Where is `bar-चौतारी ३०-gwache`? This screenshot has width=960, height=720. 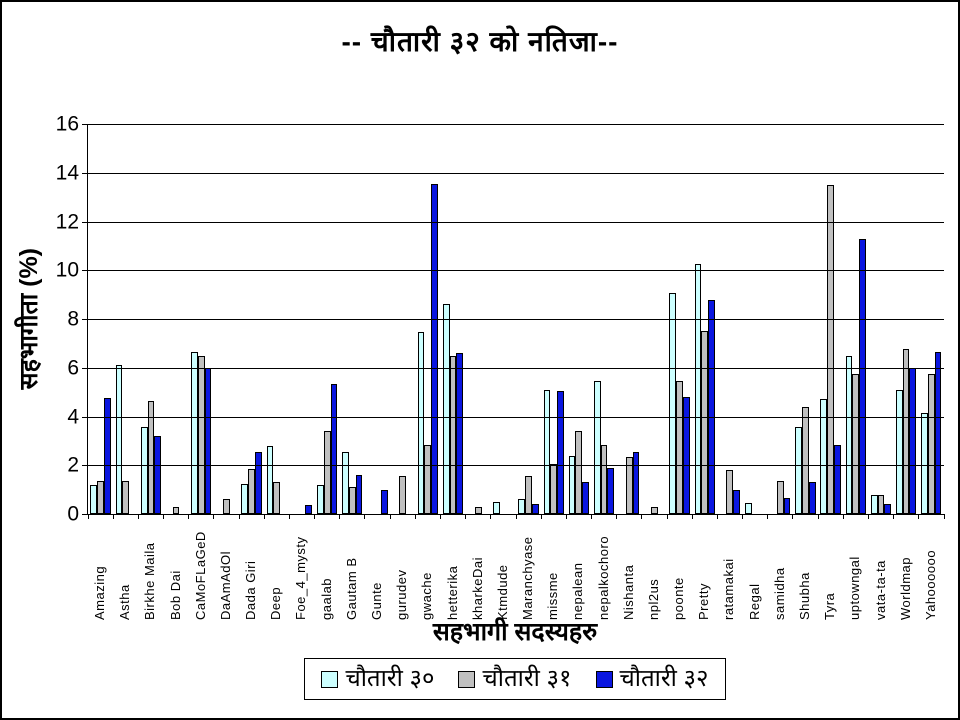
bar-चौतारी ३०-gwache is located at coordinates (421, 423).